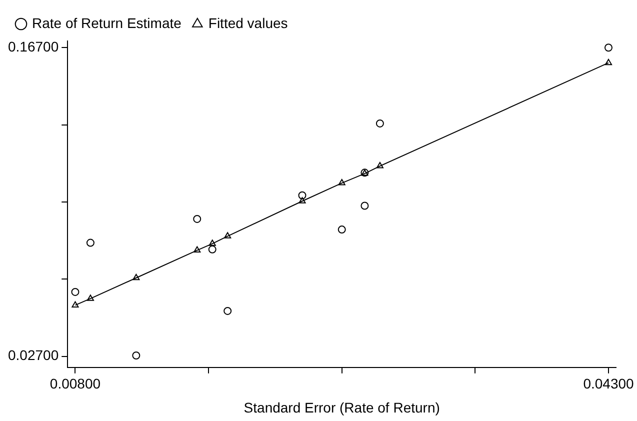  Describe the element at coordinates (248, 22) in the screenshot. I see `legend-label: Fitted values` at that location.